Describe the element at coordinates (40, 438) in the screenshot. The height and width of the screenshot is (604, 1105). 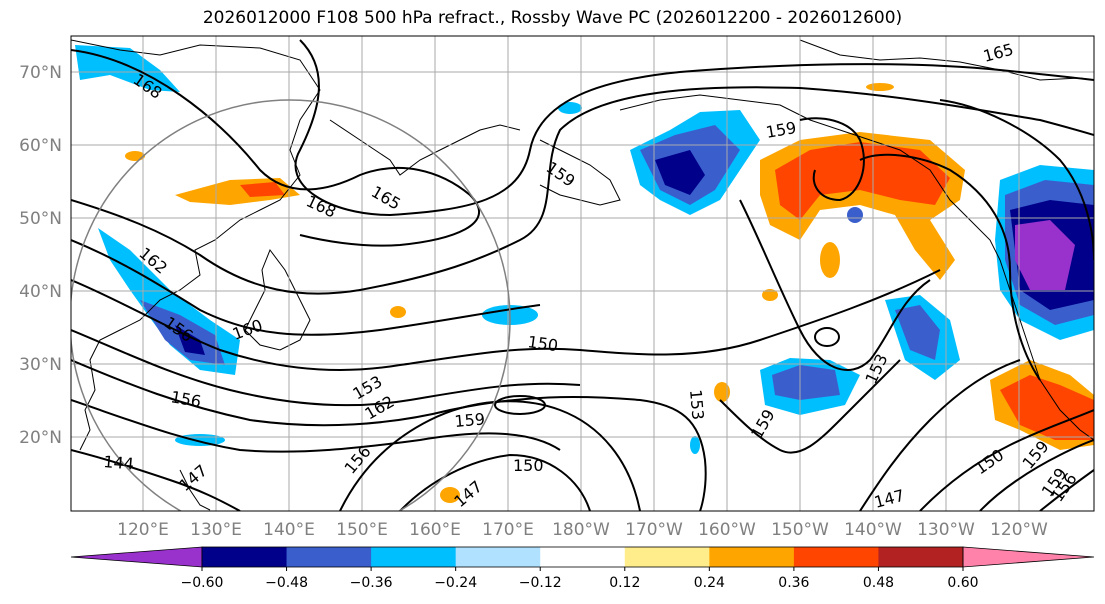
I see `latitude-label: 20°N` at that location.